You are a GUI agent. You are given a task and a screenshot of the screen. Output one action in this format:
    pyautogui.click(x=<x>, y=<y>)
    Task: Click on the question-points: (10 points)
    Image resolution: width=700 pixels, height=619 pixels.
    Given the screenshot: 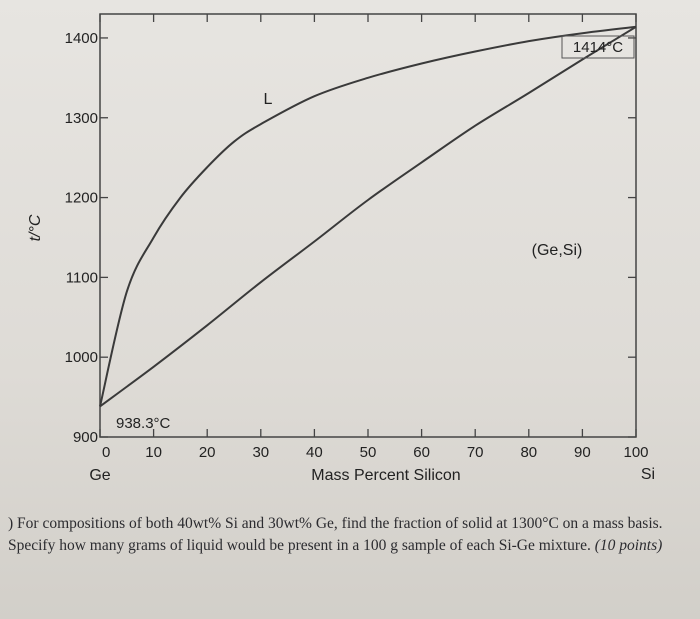 What is the action you would take?
    pyautogui.click(x=628, y=545)
    